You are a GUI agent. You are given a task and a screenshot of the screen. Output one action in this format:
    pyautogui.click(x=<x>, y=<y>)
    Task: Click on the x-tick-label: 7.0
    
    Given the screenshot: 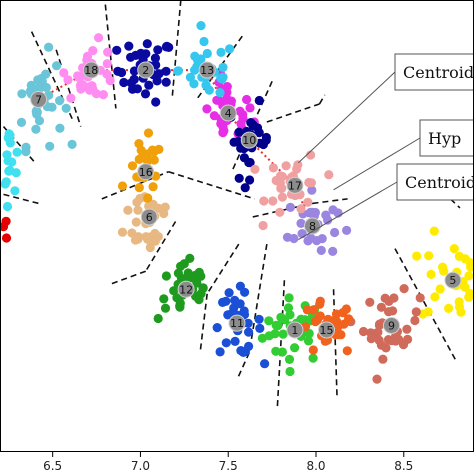 What is the action you would take?
    pyautogui.click(x=140, y=466)
    